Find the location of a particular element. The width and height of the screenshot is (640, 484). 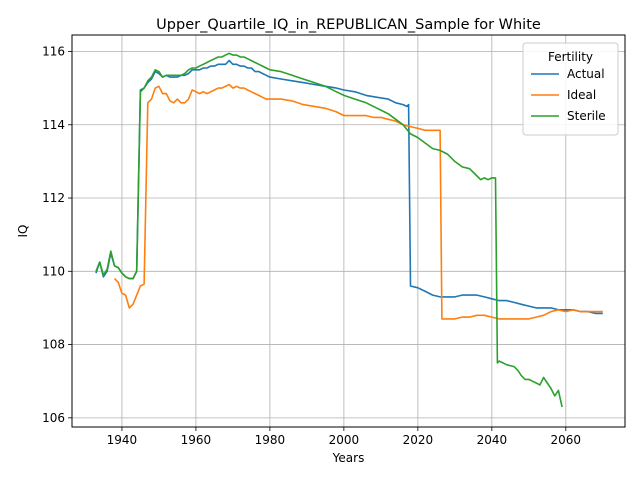

y-tick-label: 110 is located at coordinates (53, 271).